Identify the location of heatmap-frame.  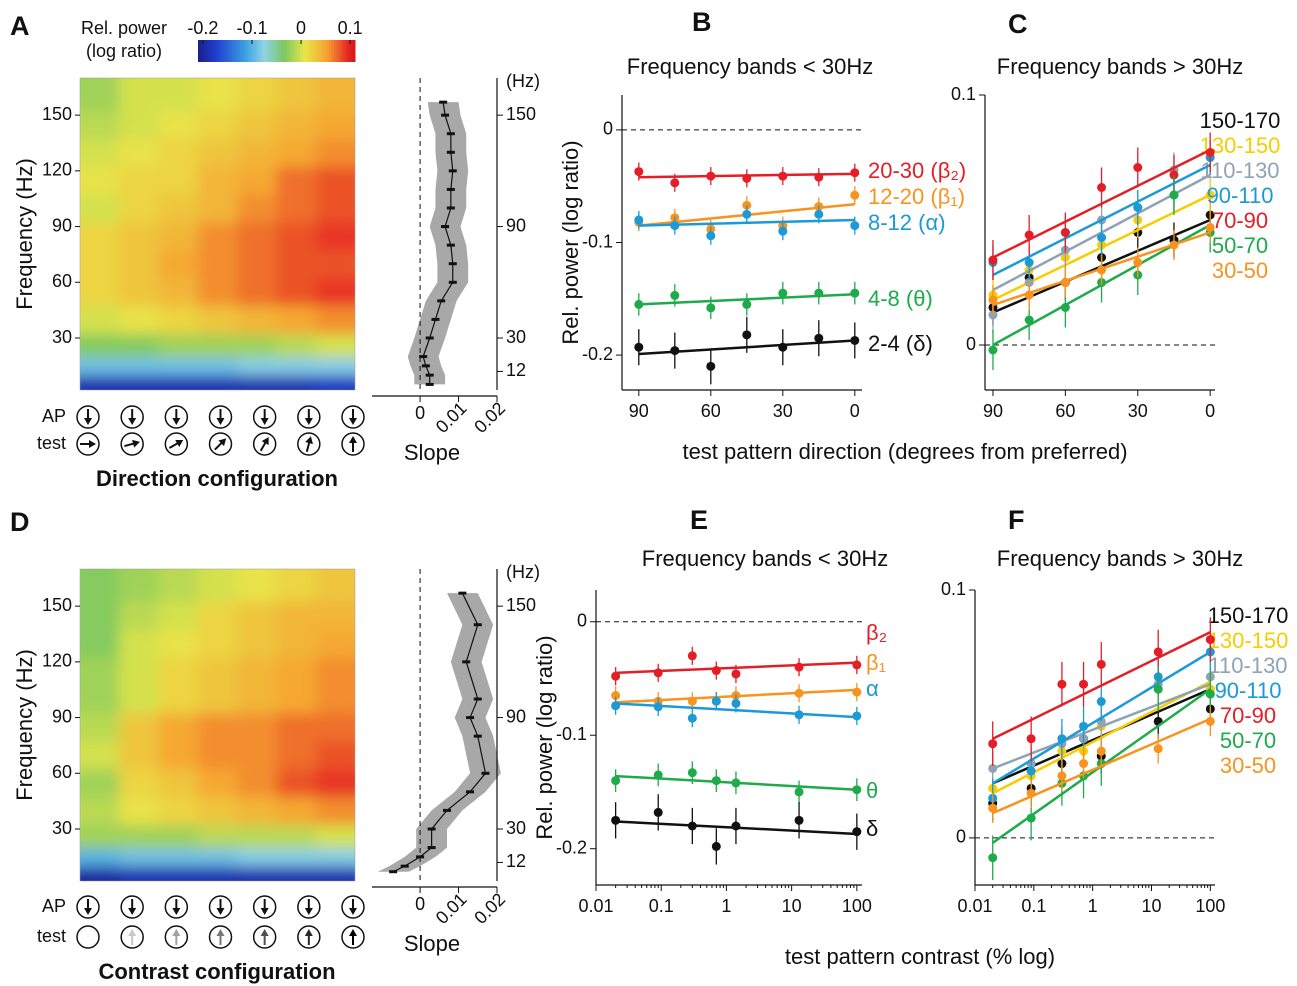
(217, 234).